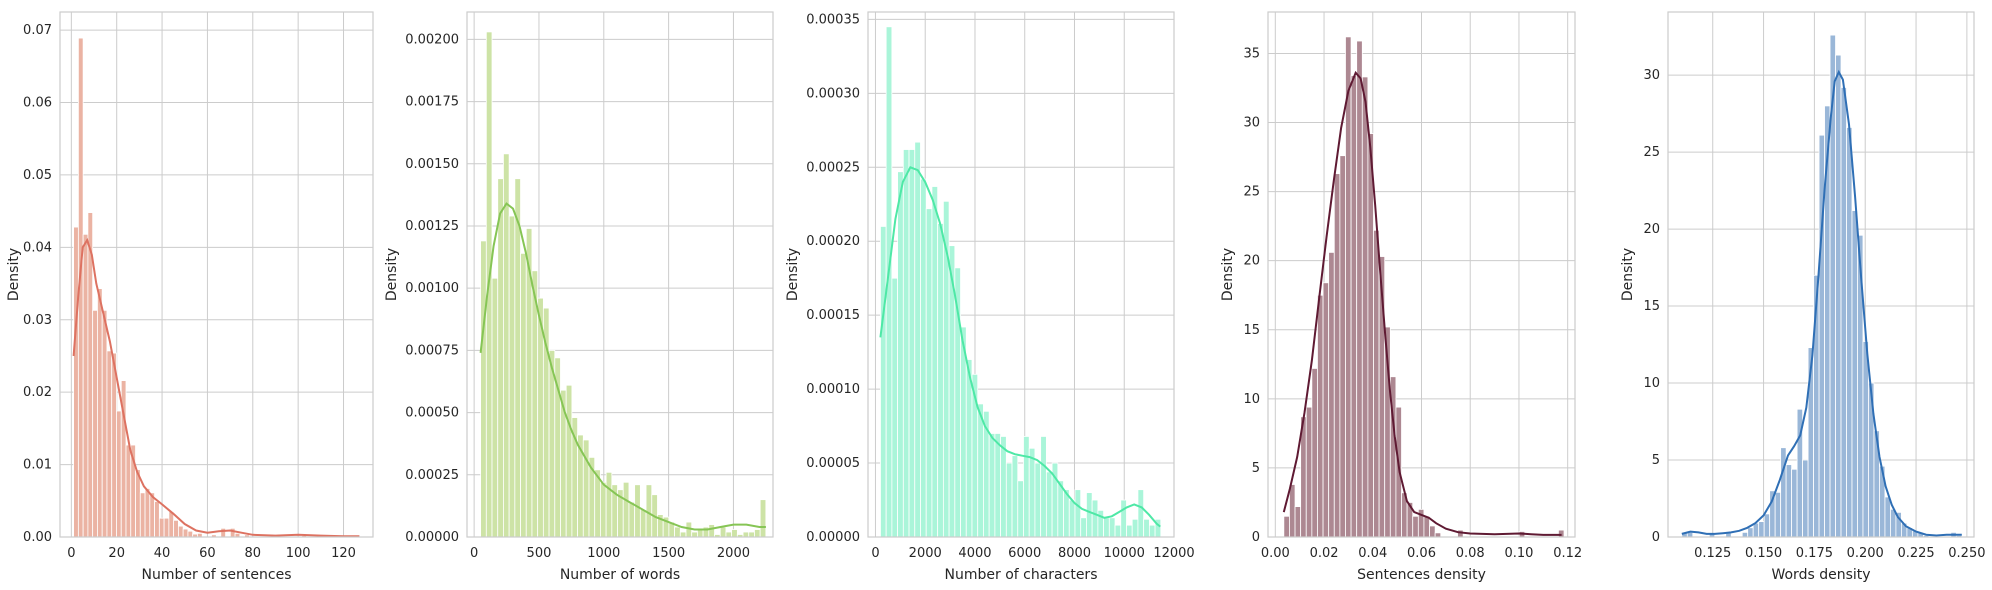 The height and width of the screenshot is (590, 1992). Describe the element at coordinates (1651, 306) in the screenshot. I see `y-tick-label: 15` at that location.